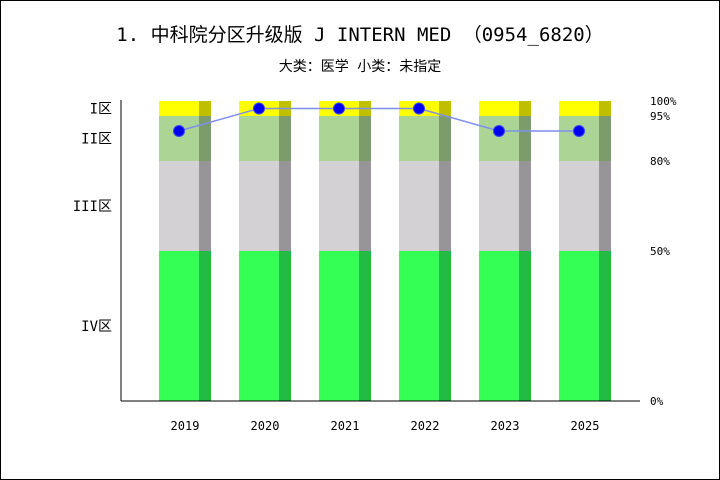  What do you see at coordinates (579, 131) in the screenshot?
I see `series-point-2025` at bounding box center [579, 131].